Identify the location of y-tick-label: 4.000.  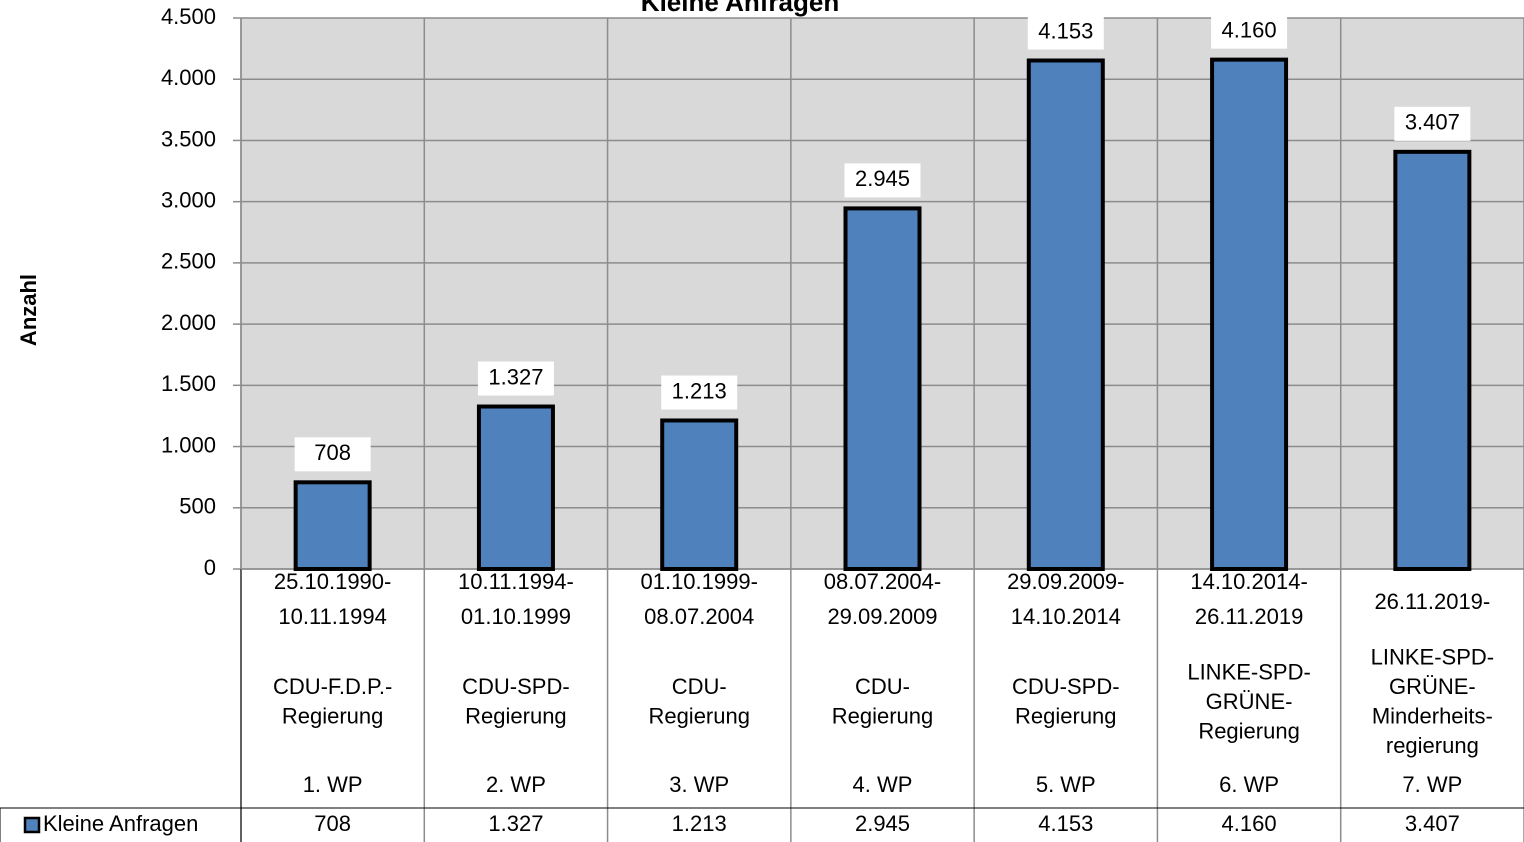
(188, 77).